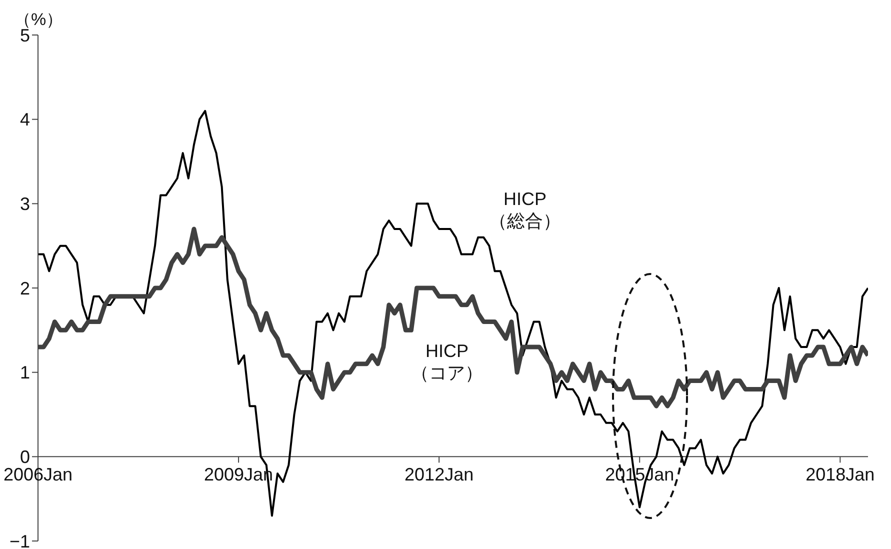  Describe the element at coordinates (25, 457) in the screenshot. I see `y-tick-label: 0` at that location.